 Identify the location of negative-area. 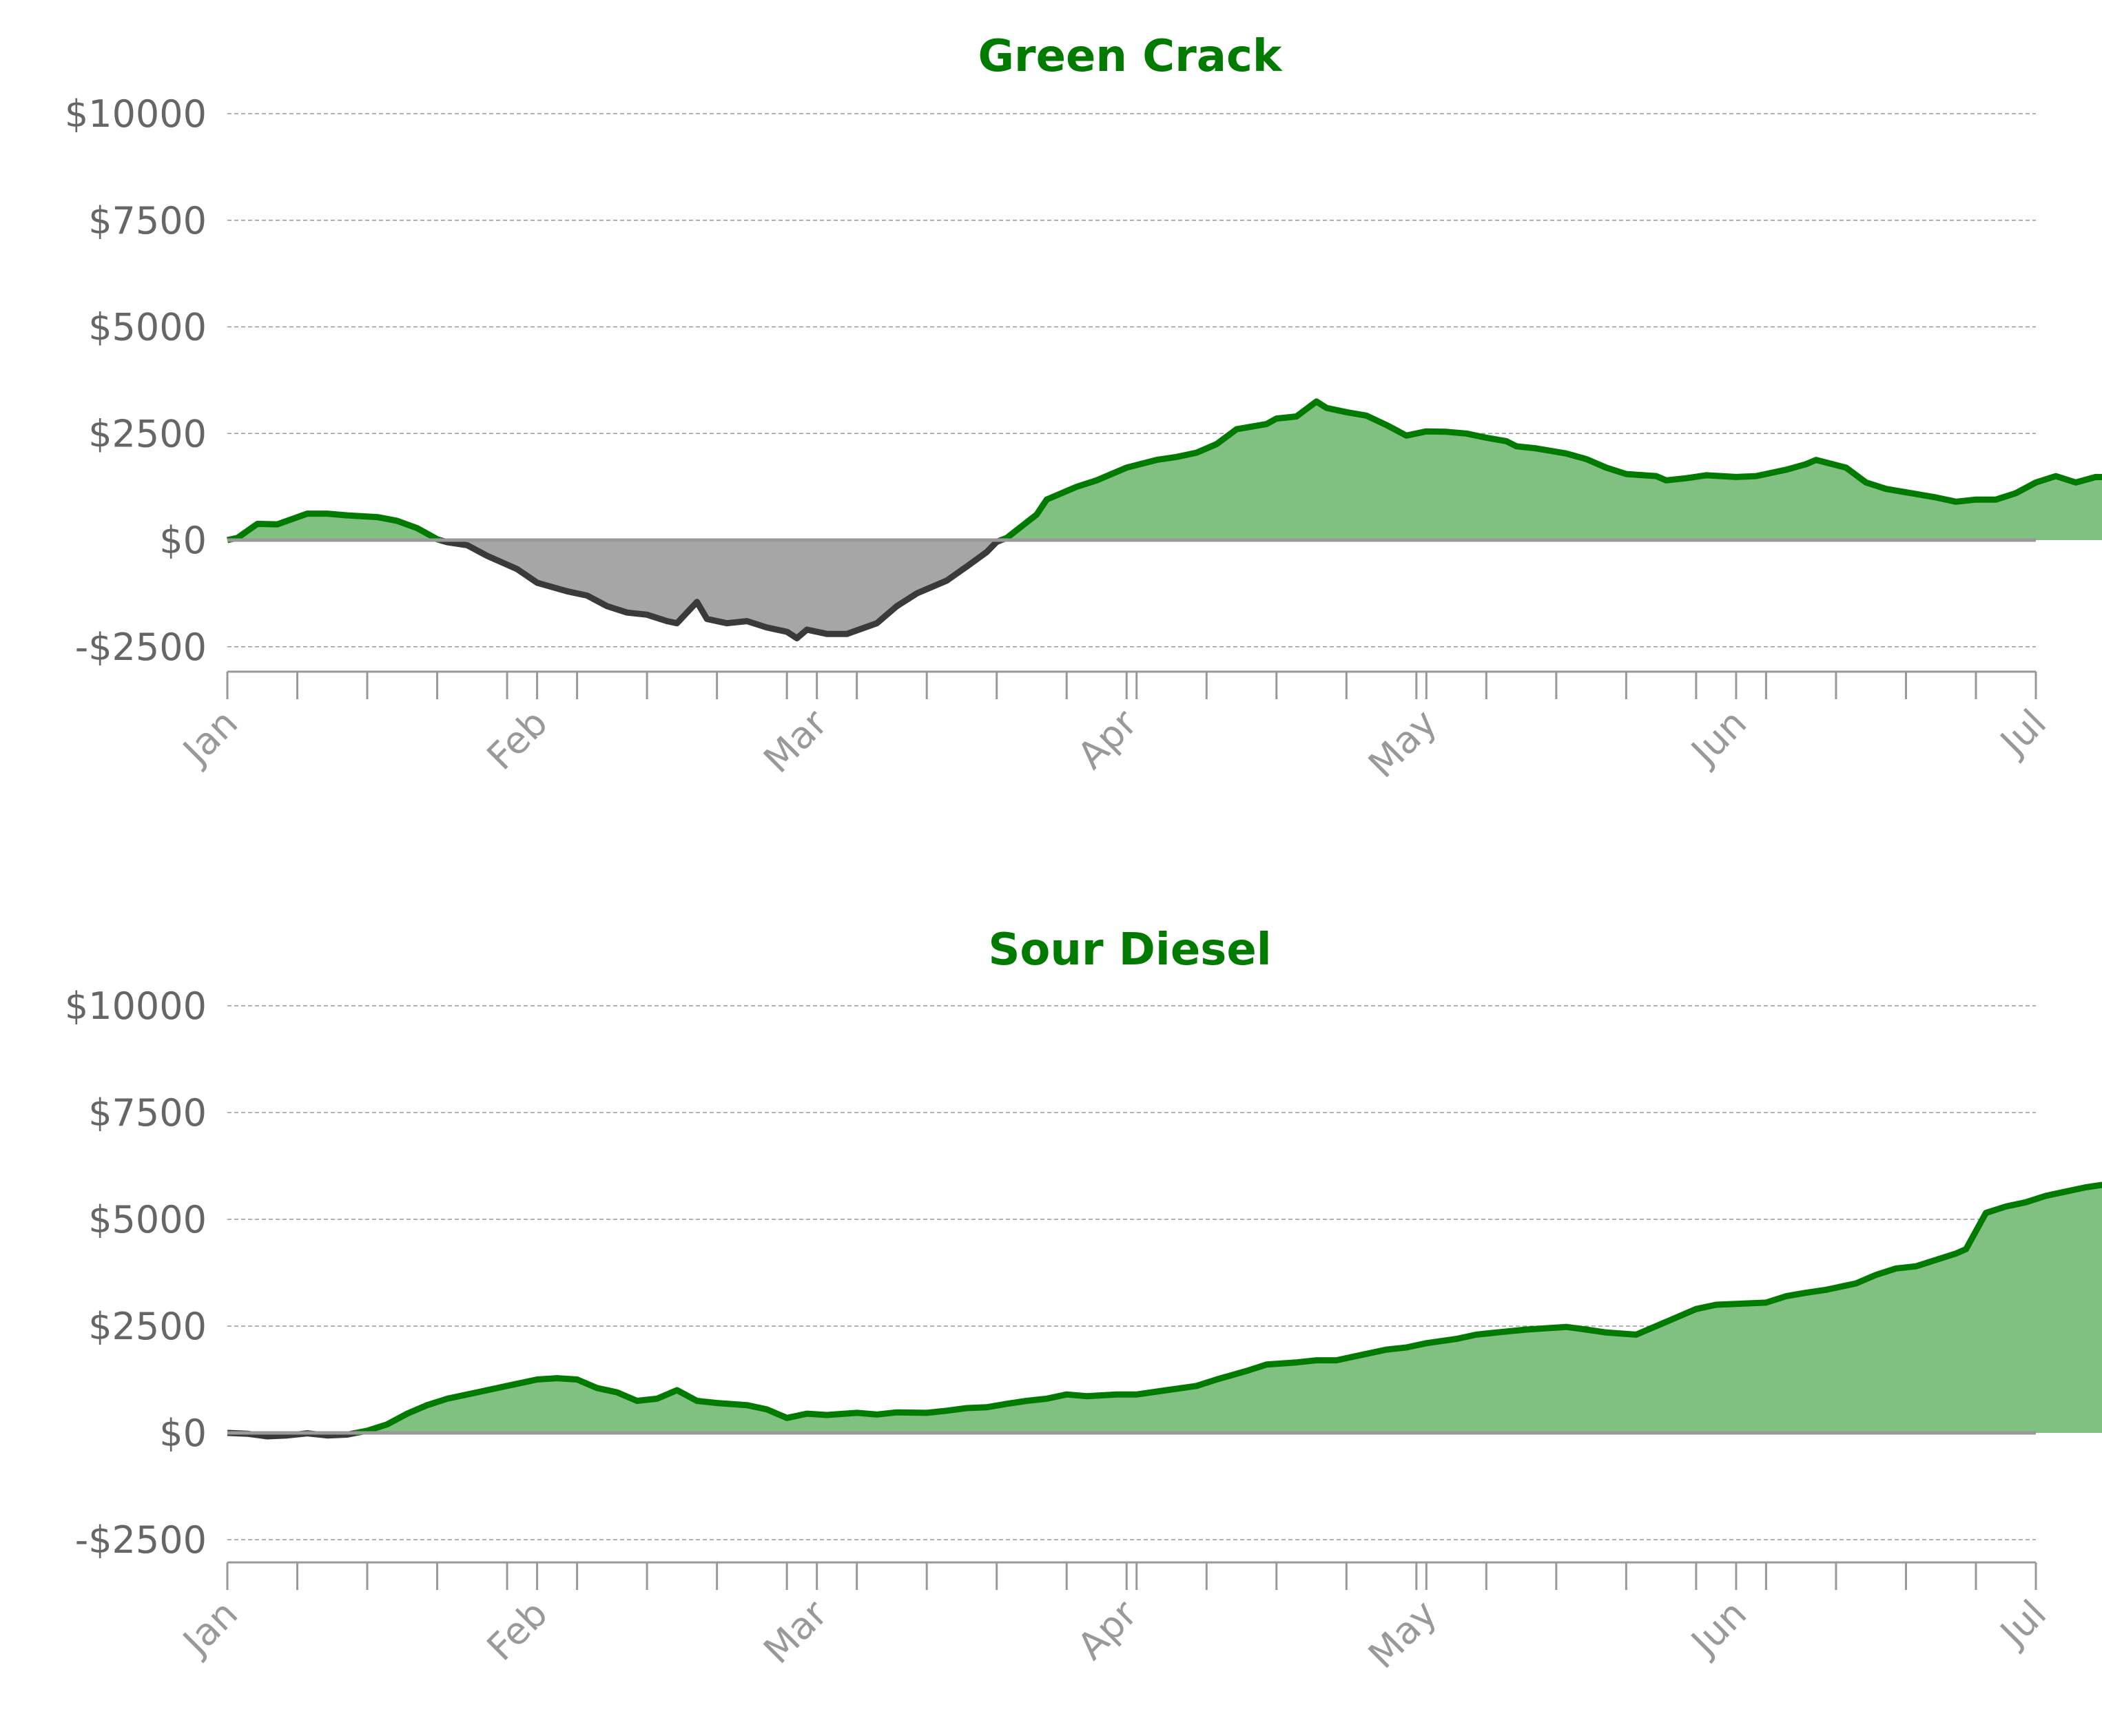
(721, 589).